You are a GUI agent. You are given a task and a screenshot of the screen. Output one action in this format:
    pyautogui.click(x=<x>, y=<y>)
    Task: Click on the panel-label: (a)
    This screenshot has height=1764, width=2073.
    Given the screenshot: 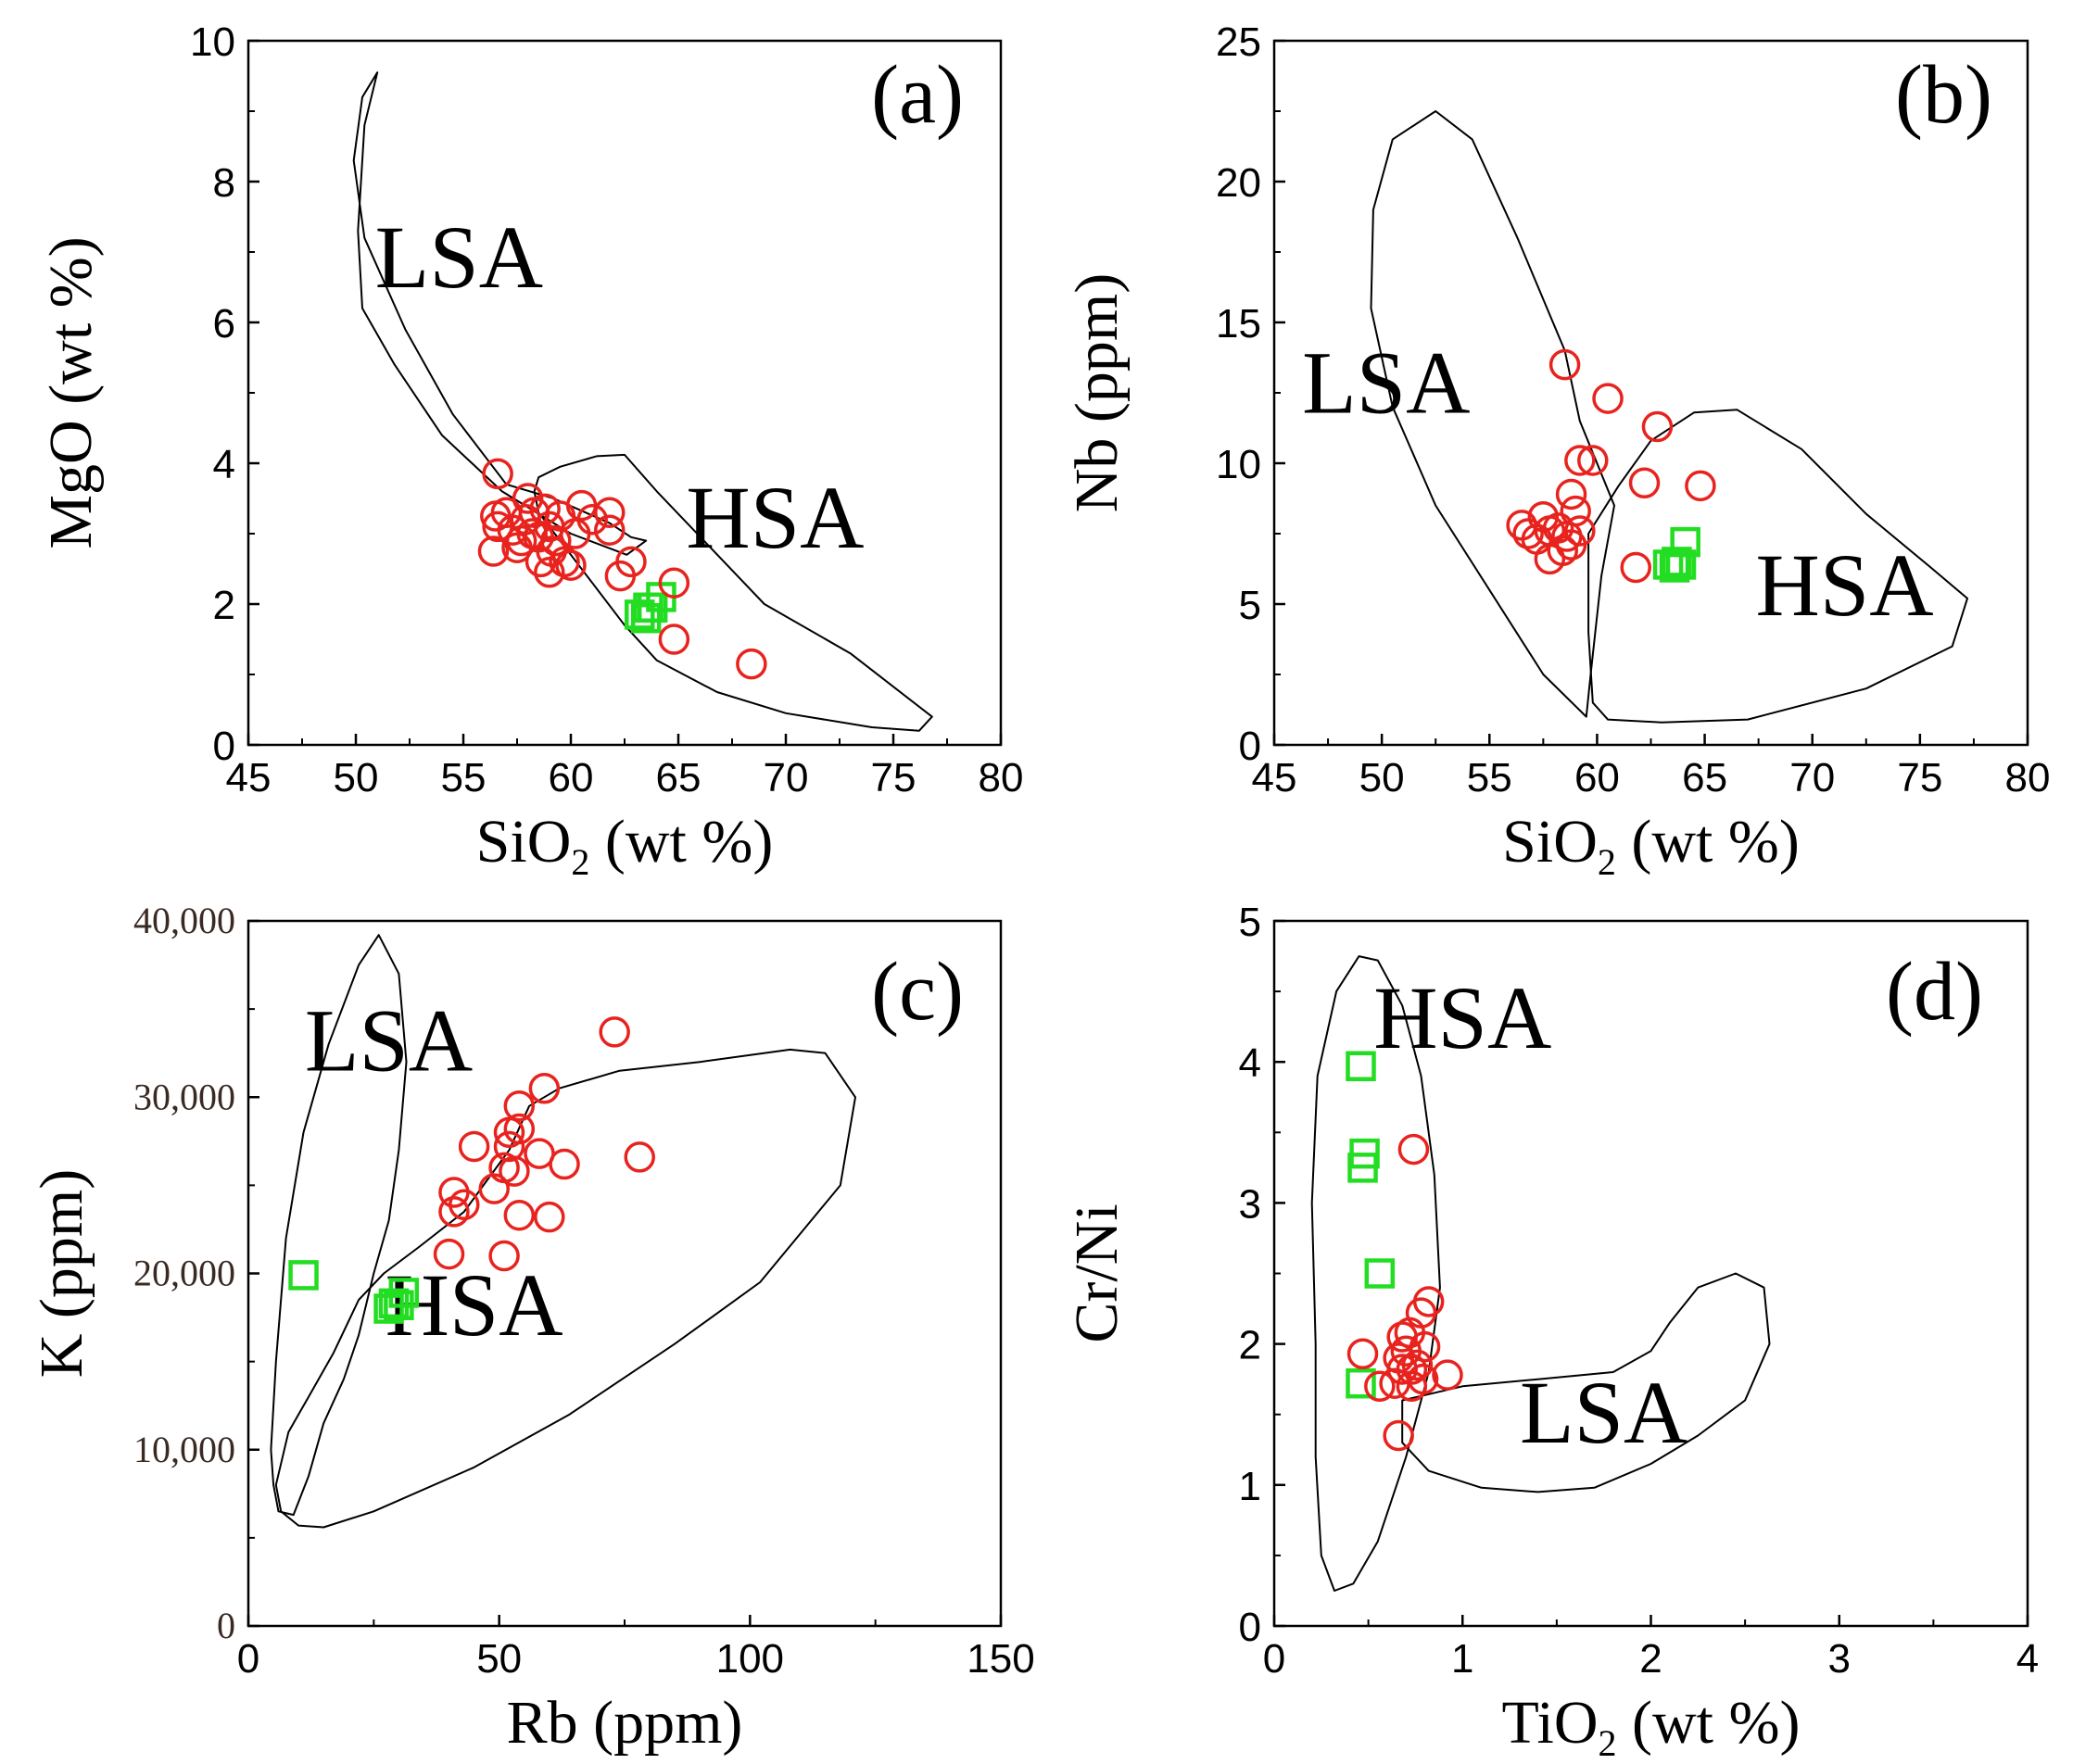 What is the action you would take?
    pyautogui.click(x=917, y=95)
    